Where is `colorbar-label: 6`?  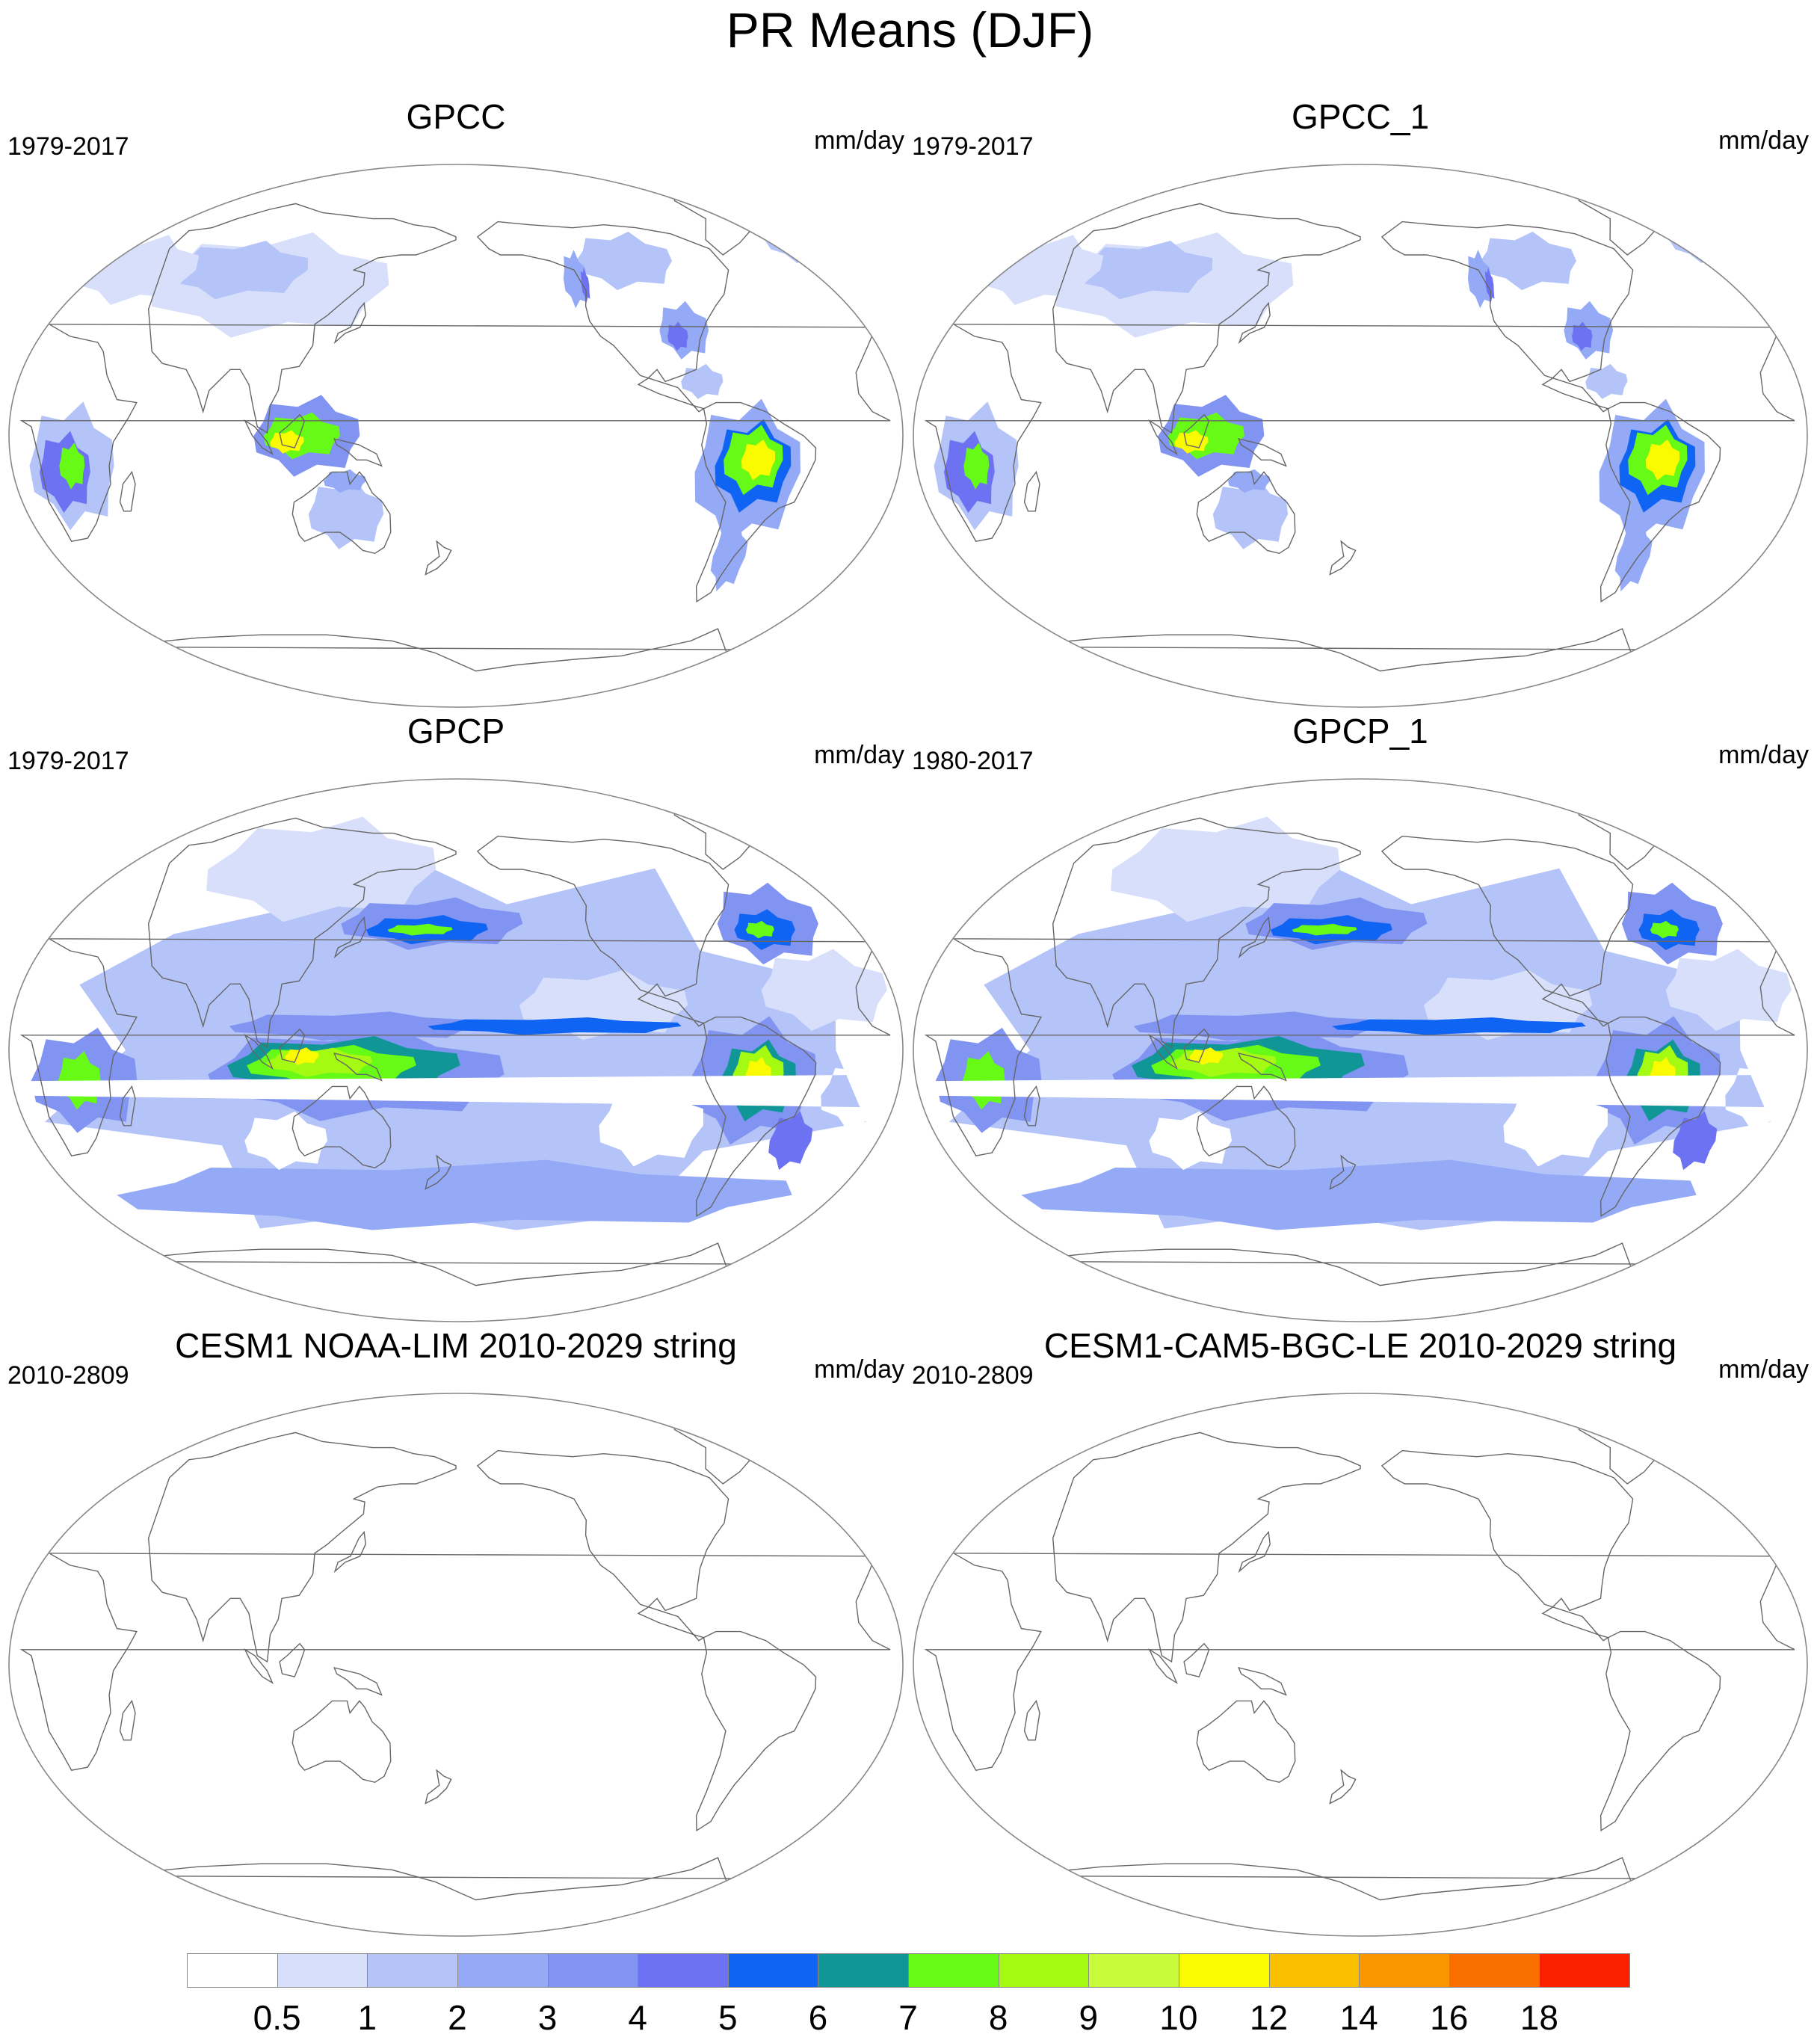 colorbar-label: 6 is located at coordinates (818, 2017).